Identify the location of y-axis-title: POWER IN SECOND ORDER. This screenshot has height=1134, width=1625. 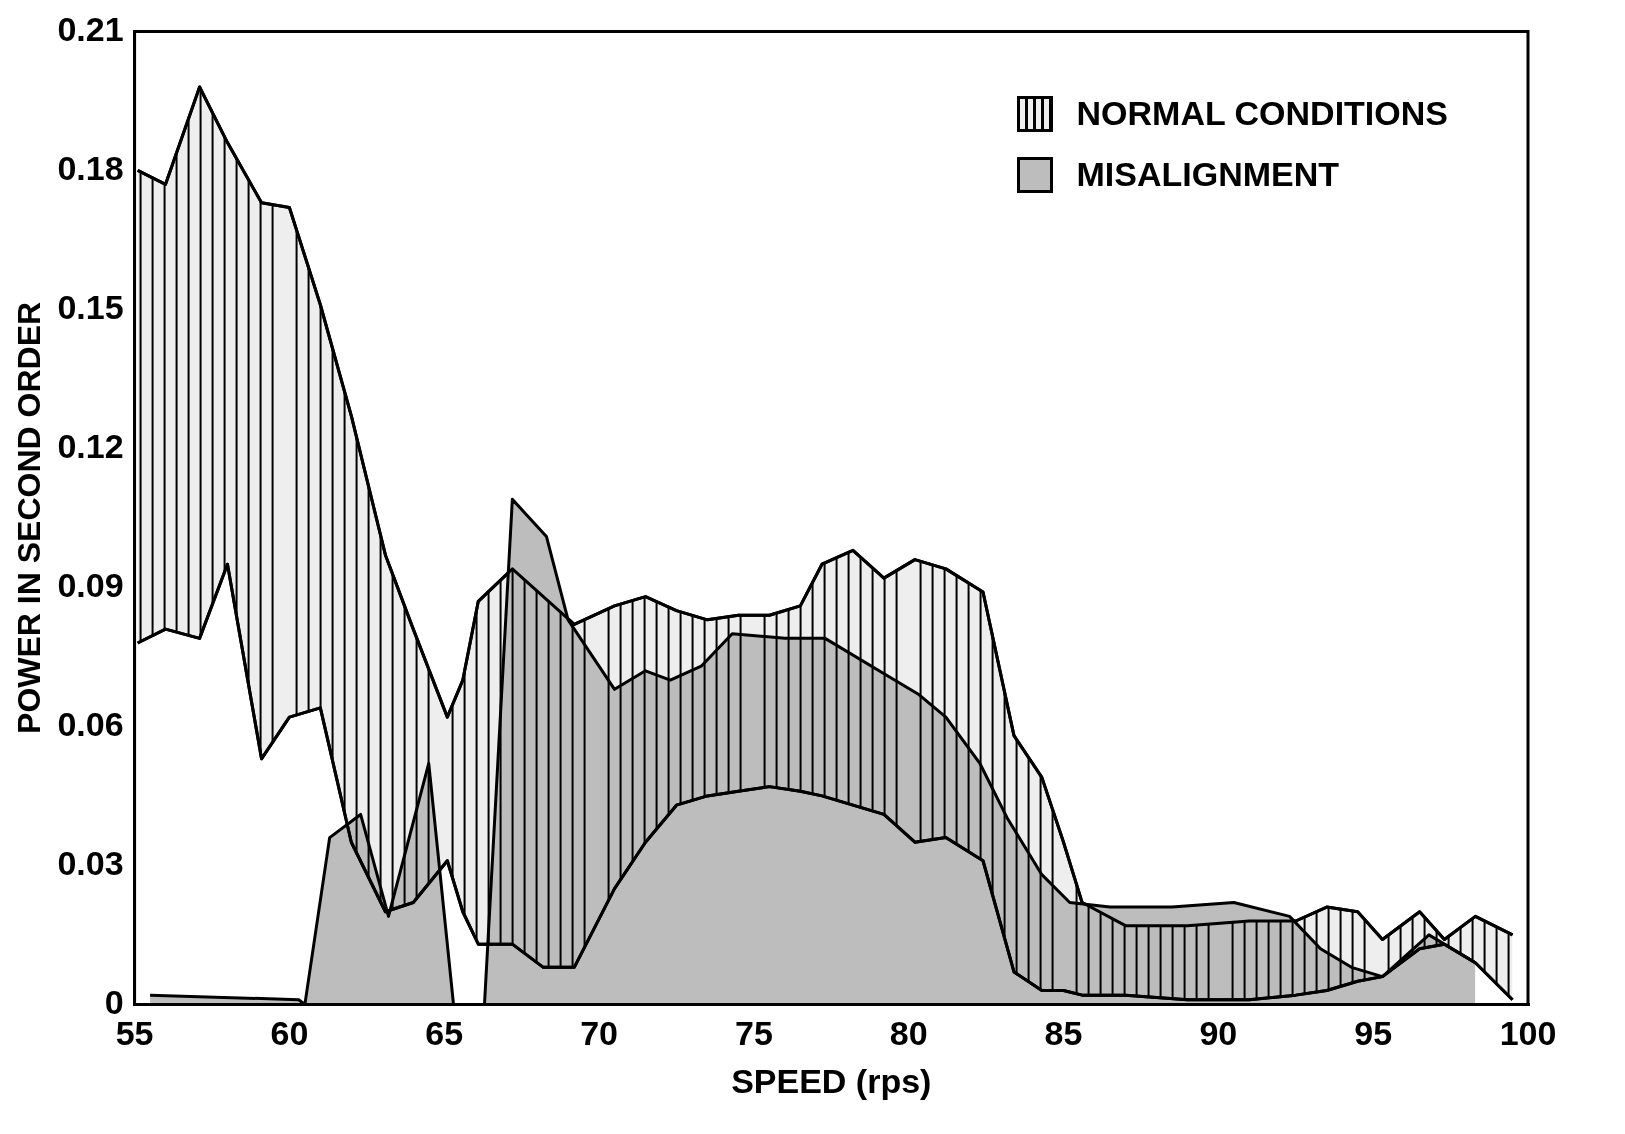
(29, 517).